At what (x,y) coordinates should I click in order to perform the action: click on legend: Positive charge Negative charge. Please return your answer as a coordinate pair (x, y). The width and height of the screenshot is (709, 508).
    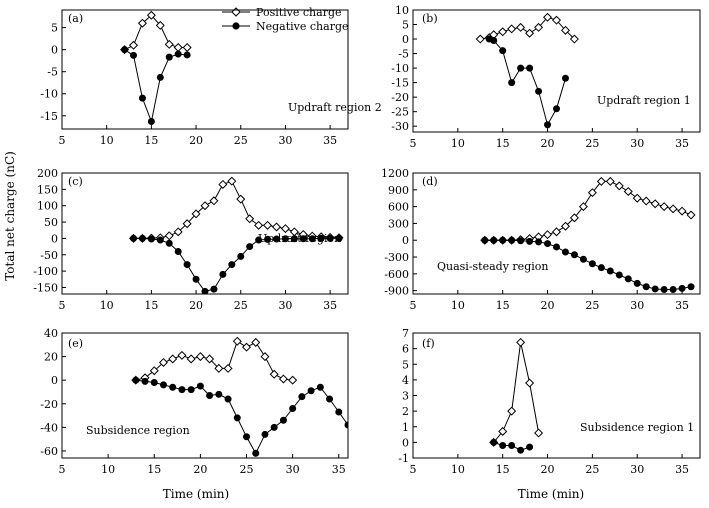
    Looking at the image, I should click on (285, 19).